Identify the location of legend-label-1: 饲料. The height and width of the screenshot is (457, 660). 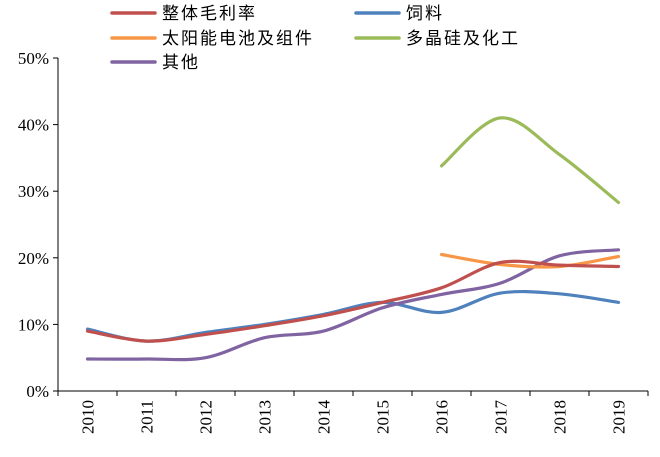
(425, 14).